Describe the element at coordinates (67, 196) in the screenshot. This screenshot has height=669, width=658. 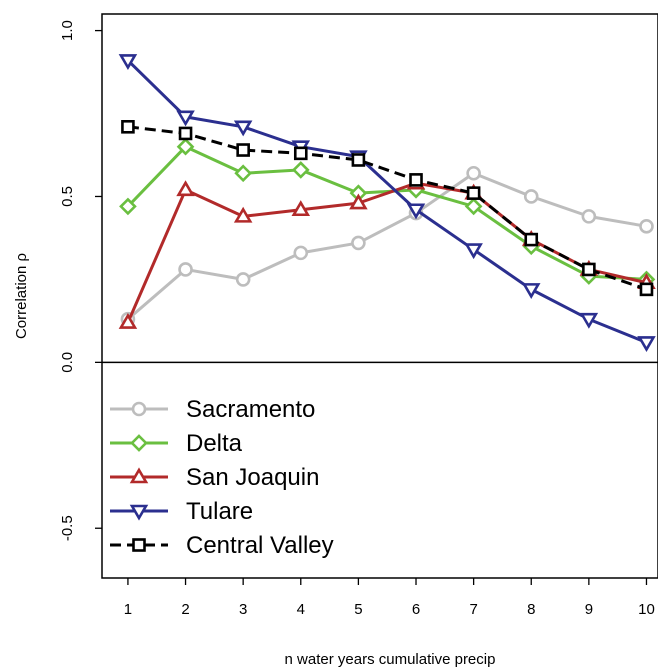
I see `y-tick-label: 0.5` at that location.